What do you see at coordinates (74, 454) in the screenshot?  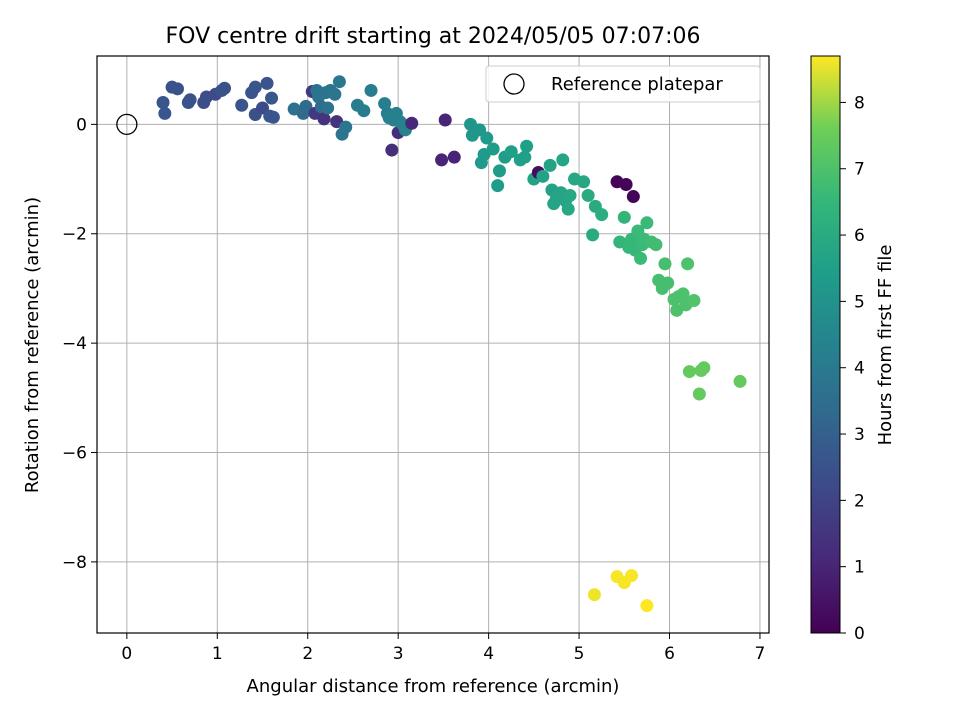 I see `y-tick-label: −6` at bounding box center [74, 454].